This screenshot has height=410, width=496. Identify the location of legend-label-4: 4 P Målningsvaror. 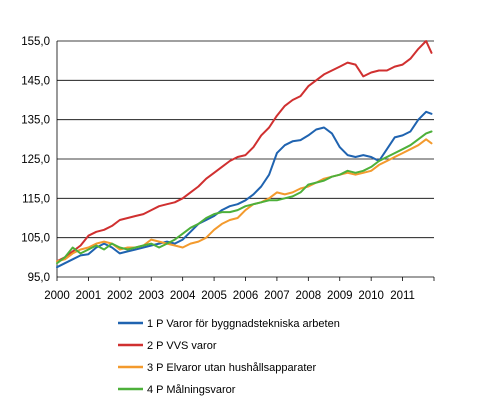
(191, 390).